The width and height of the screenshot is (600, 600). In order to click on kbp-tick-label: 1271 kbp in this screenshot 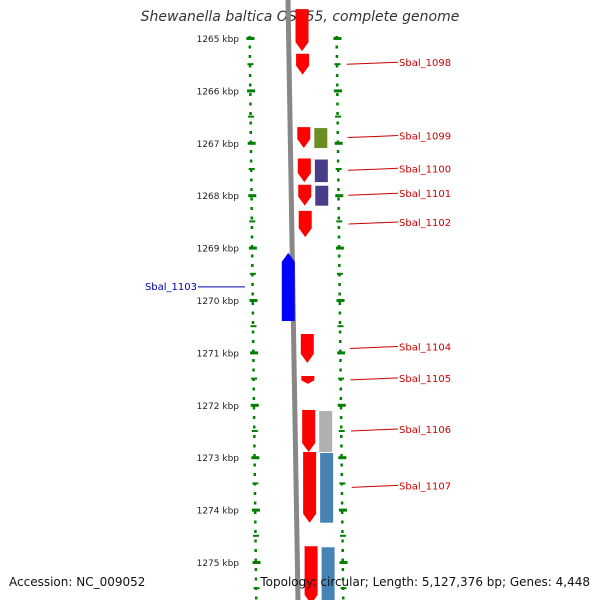, I will do `click(218, 354)`.